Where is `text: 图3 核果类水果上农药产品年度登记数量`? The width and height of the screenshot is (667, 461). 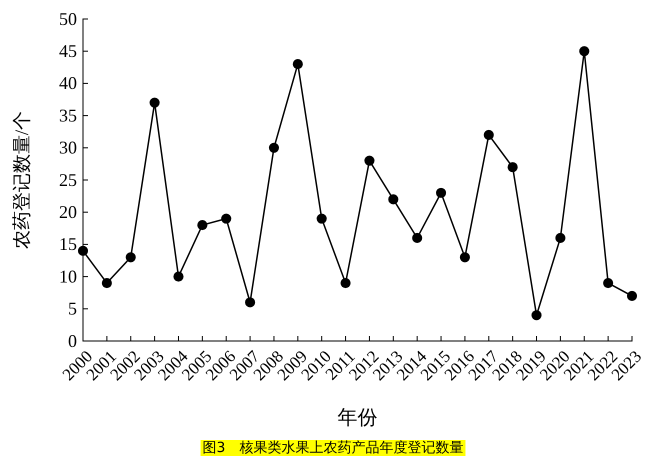
text: 图3 核果类水果上农药产品年度登记数量 is located at coordinates (333, 448).